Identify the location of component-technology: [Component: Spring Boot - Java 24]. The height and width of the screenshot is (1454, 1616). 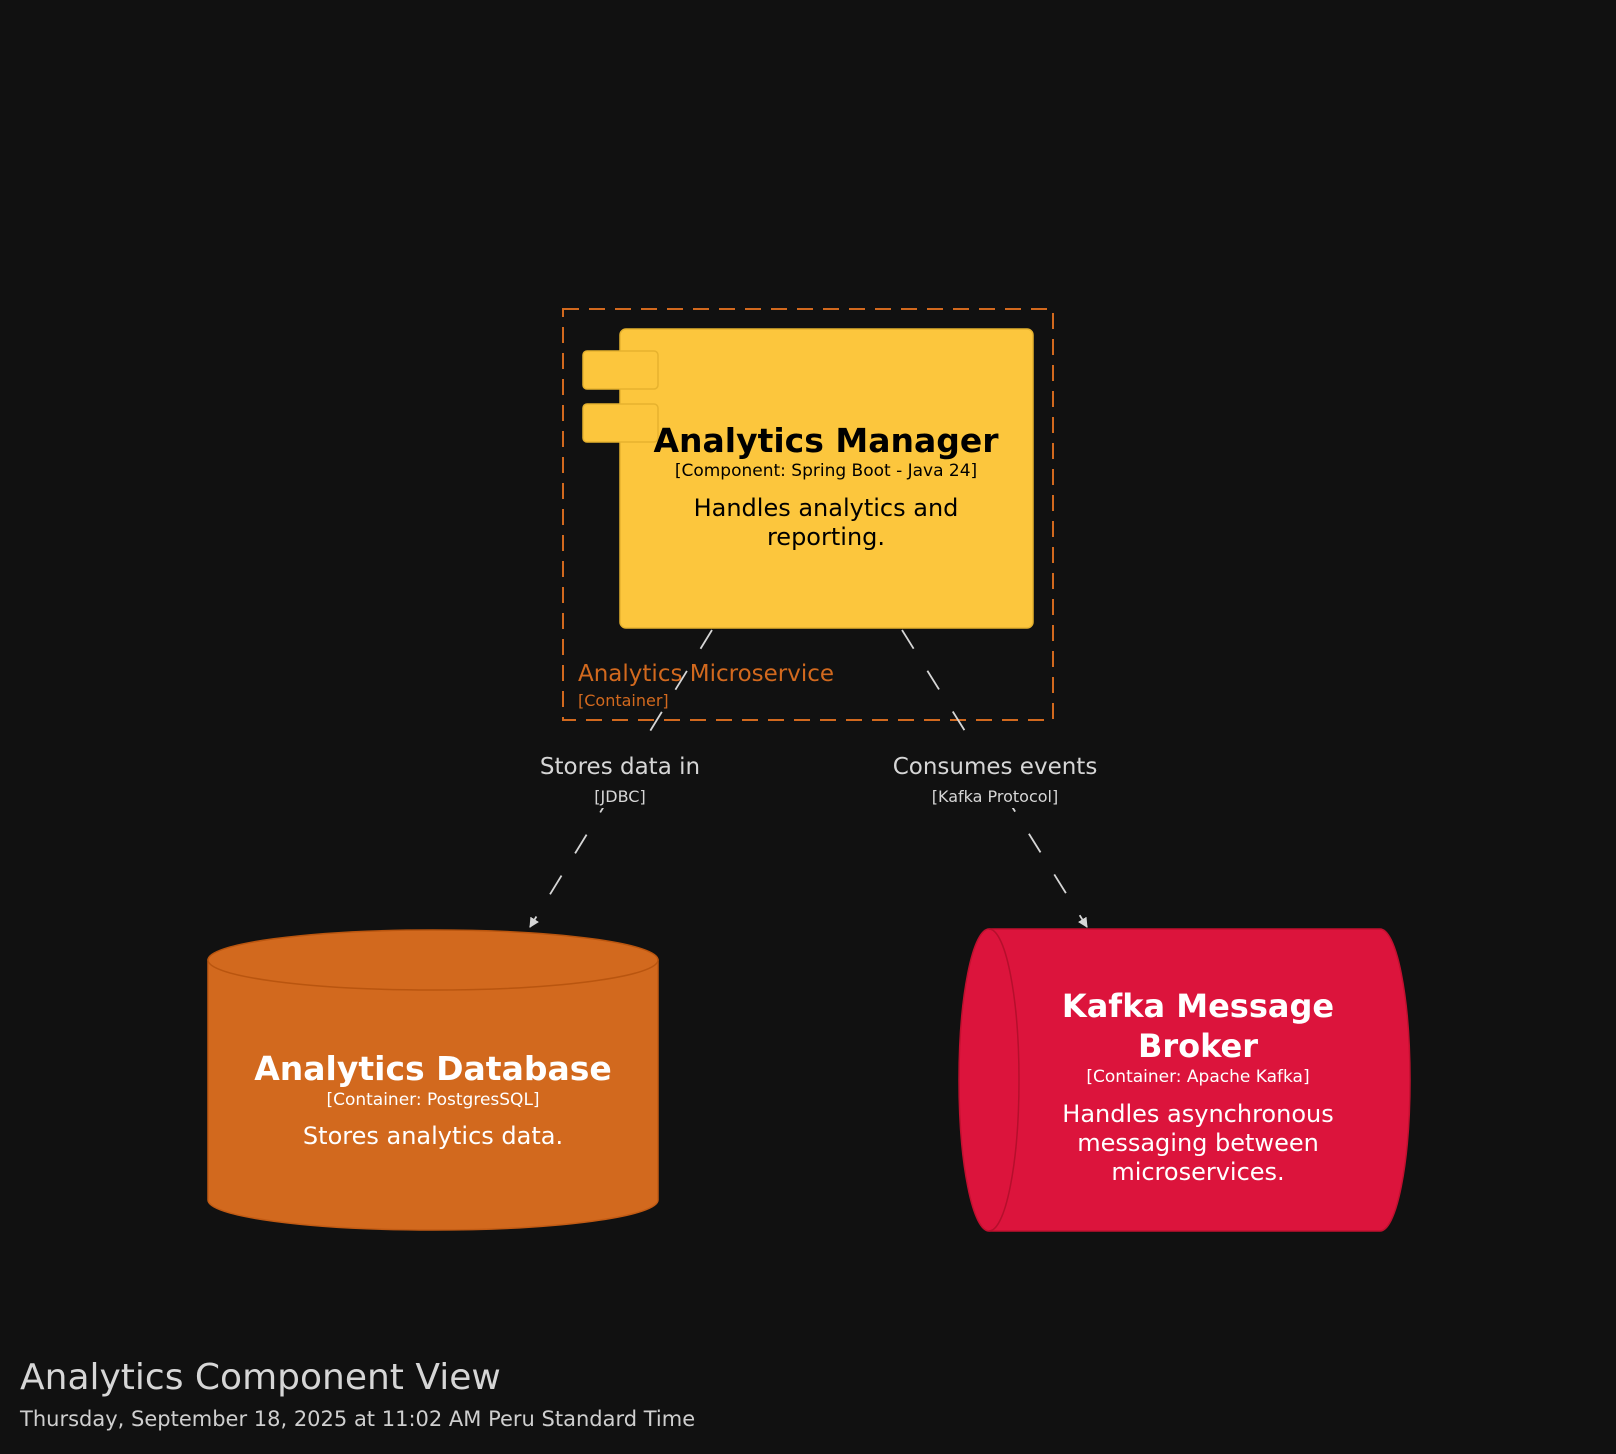
(826, 471).